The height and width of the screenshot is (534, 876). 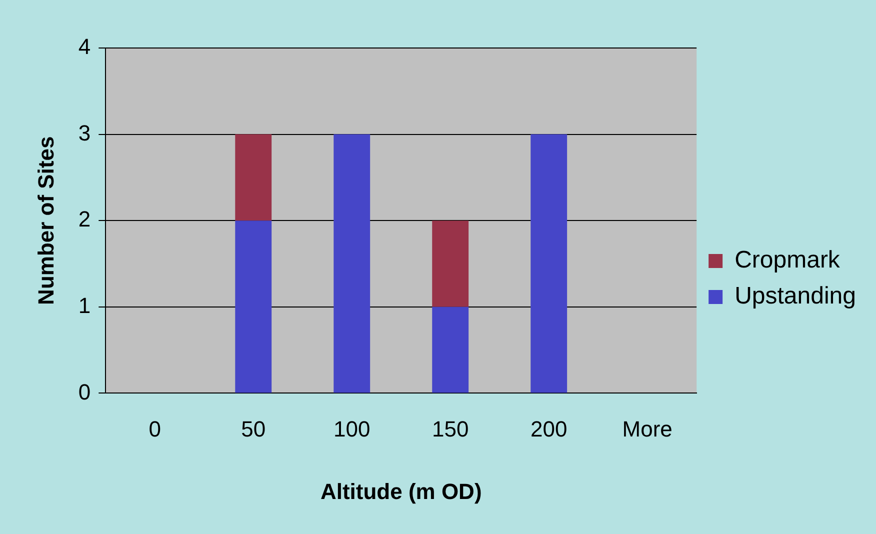 What do you see at coordinates (253, 429) in the screenshot?
I see `x-tick-label: 50` at bounding box center [253, 429].